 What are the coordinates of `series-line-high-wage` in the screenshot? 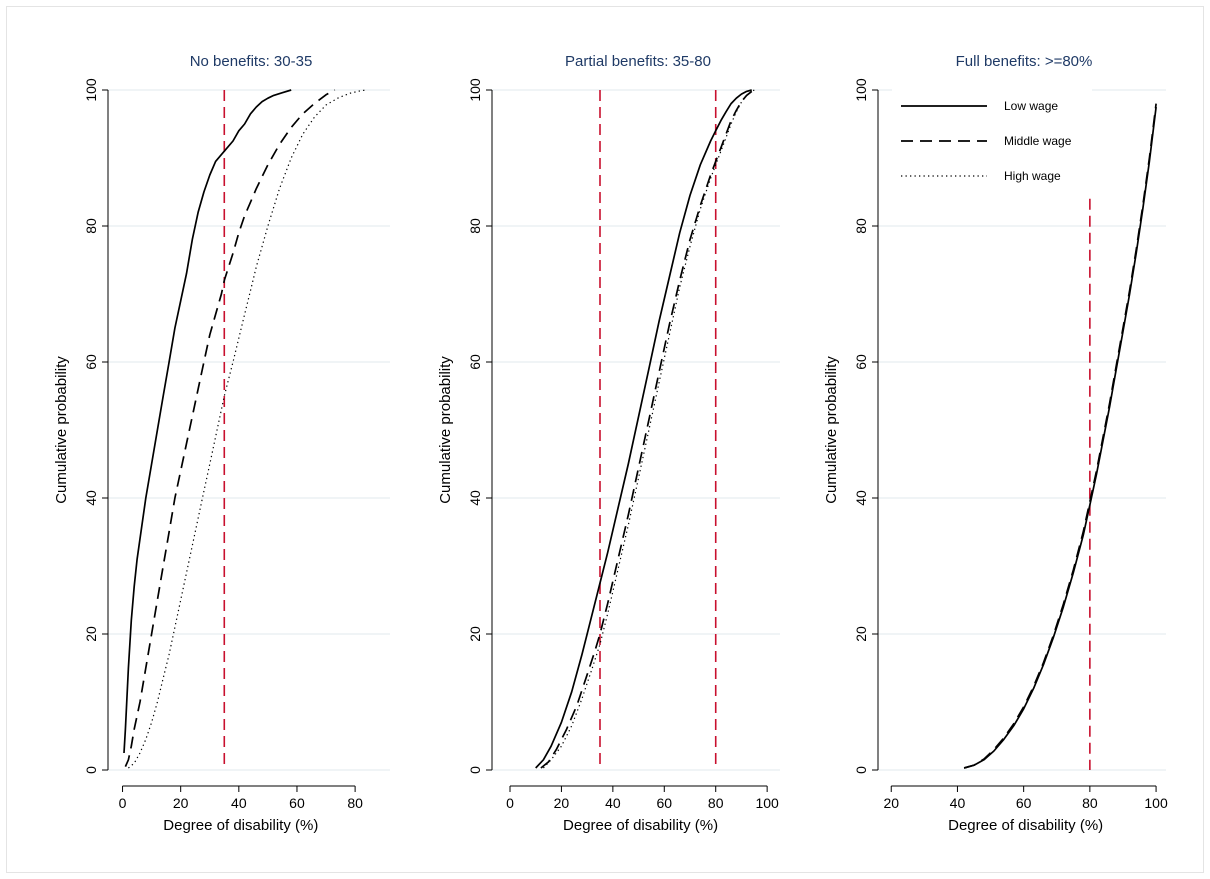 It's located at (648, 429).